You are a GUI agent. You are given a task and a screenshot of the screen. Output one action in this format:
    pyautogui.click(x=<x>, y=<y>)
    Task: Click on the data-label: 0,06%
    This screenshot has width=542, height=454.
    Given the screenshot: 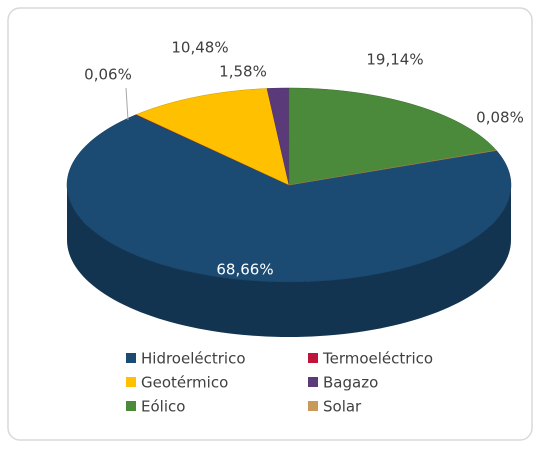 What is the action you would take?
    pyautogui.click(x=108, y=75)
    